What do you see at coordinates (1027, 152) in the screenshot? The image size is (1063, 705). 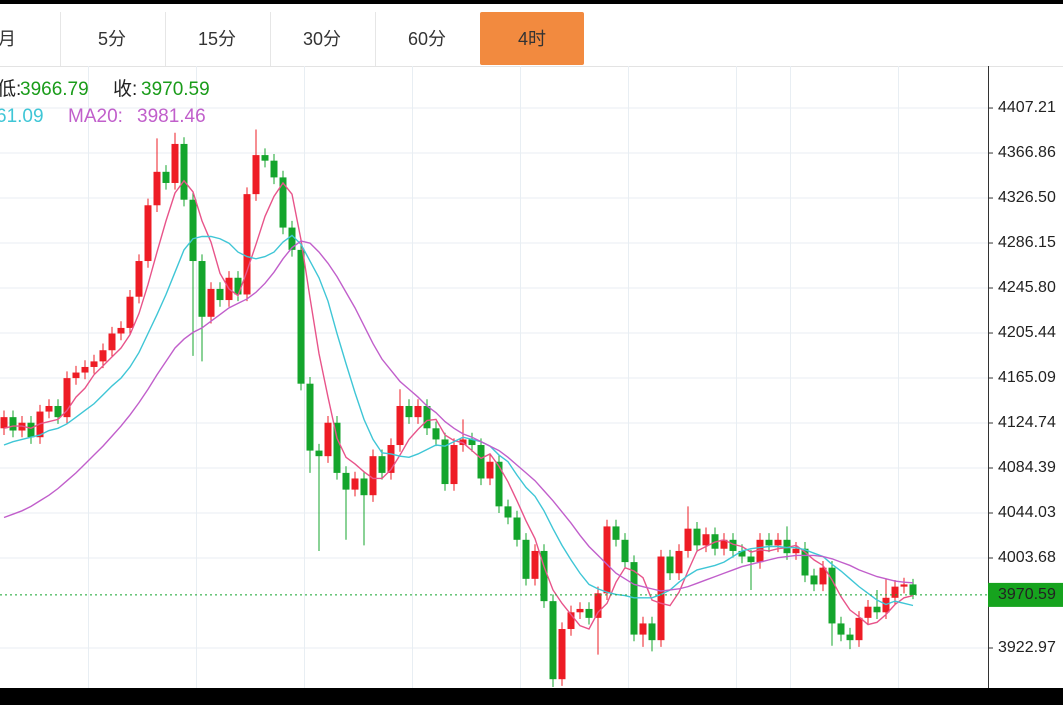 I see `y-tick-label: 4366.86` at bounding box center [1027, 152].